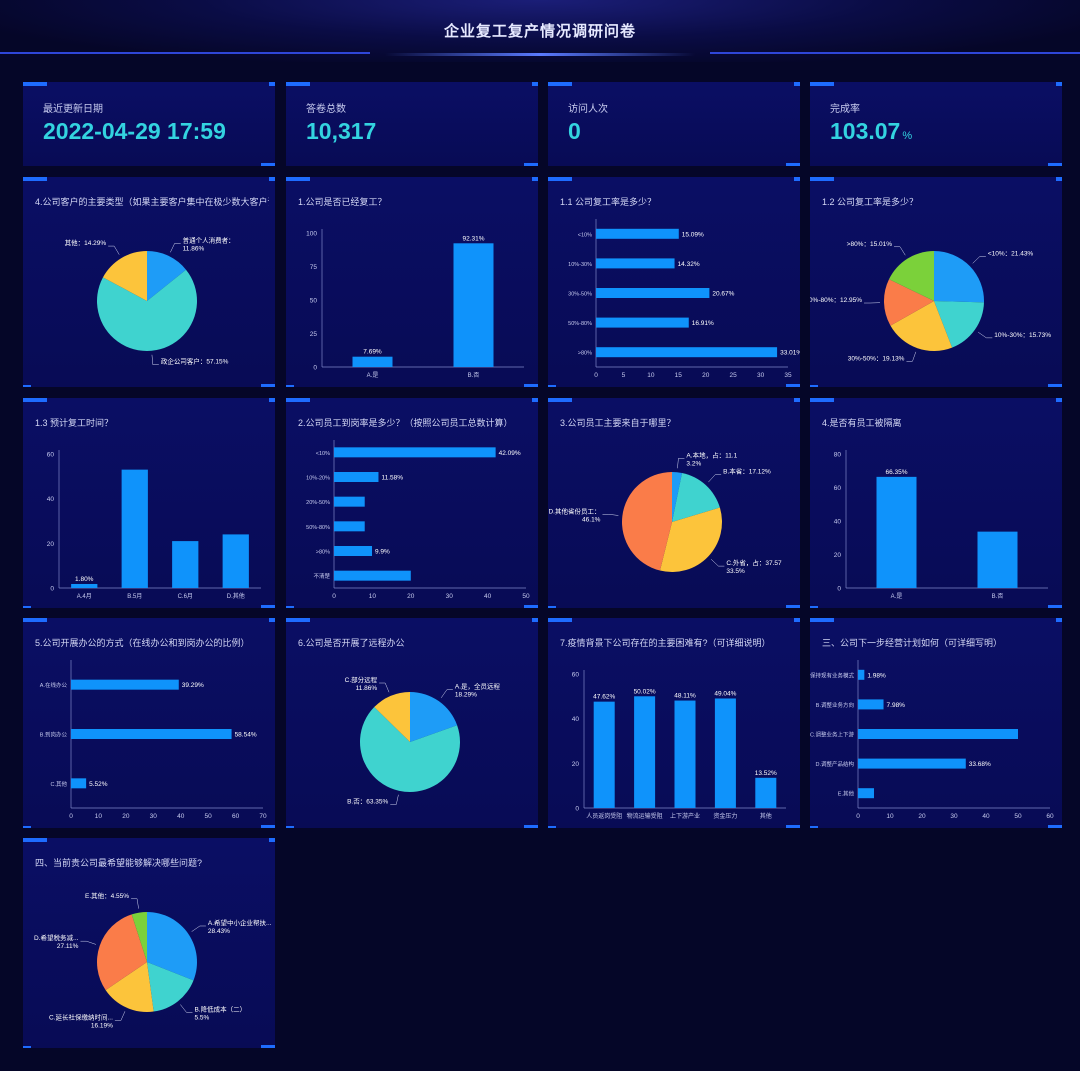  I want to click on x-tick-label: 0, so click(71, 816).